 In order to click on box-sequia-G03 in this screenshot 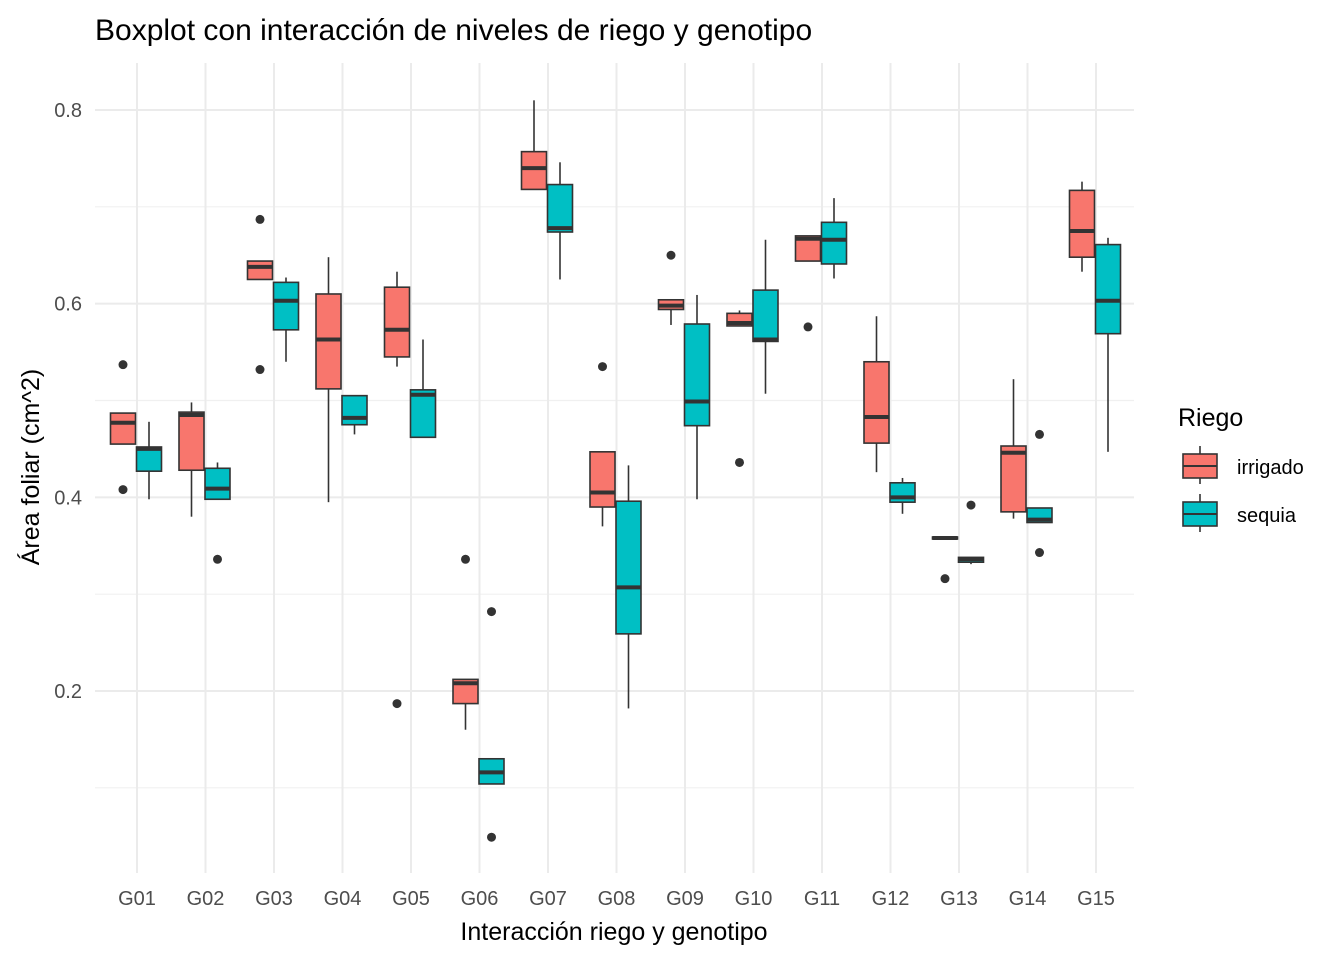, I will do `click(286, 319)`.